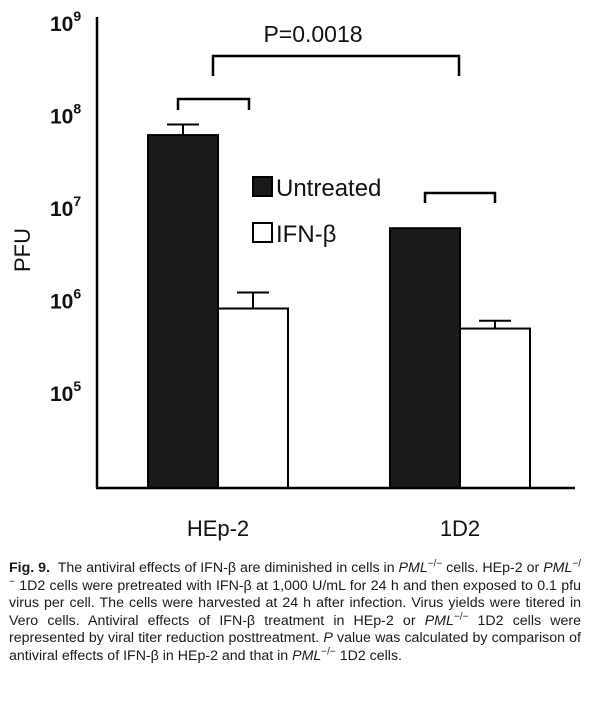  What do you see at coordinates (213, 103) in the screenshot?
I see `bracket-hep2` at bounding box center [213, 103].